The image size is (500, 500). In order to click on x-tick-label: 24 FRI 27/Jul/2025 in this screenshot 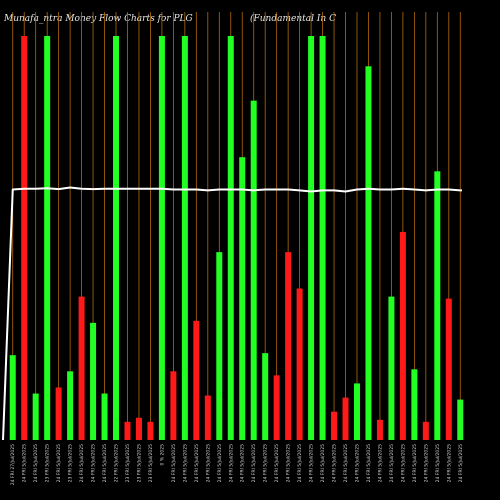, I will do `click(13, 464)`.